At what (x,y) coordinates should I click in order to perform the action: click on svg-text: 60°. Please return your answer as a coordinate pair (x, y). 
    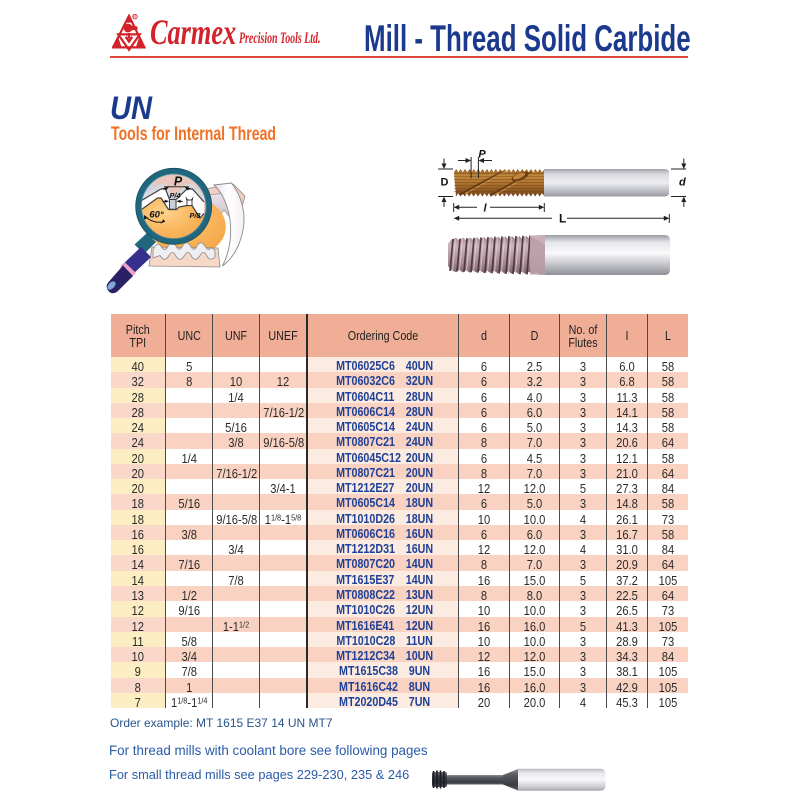
    Looking at the image, I should click on (156, 215).